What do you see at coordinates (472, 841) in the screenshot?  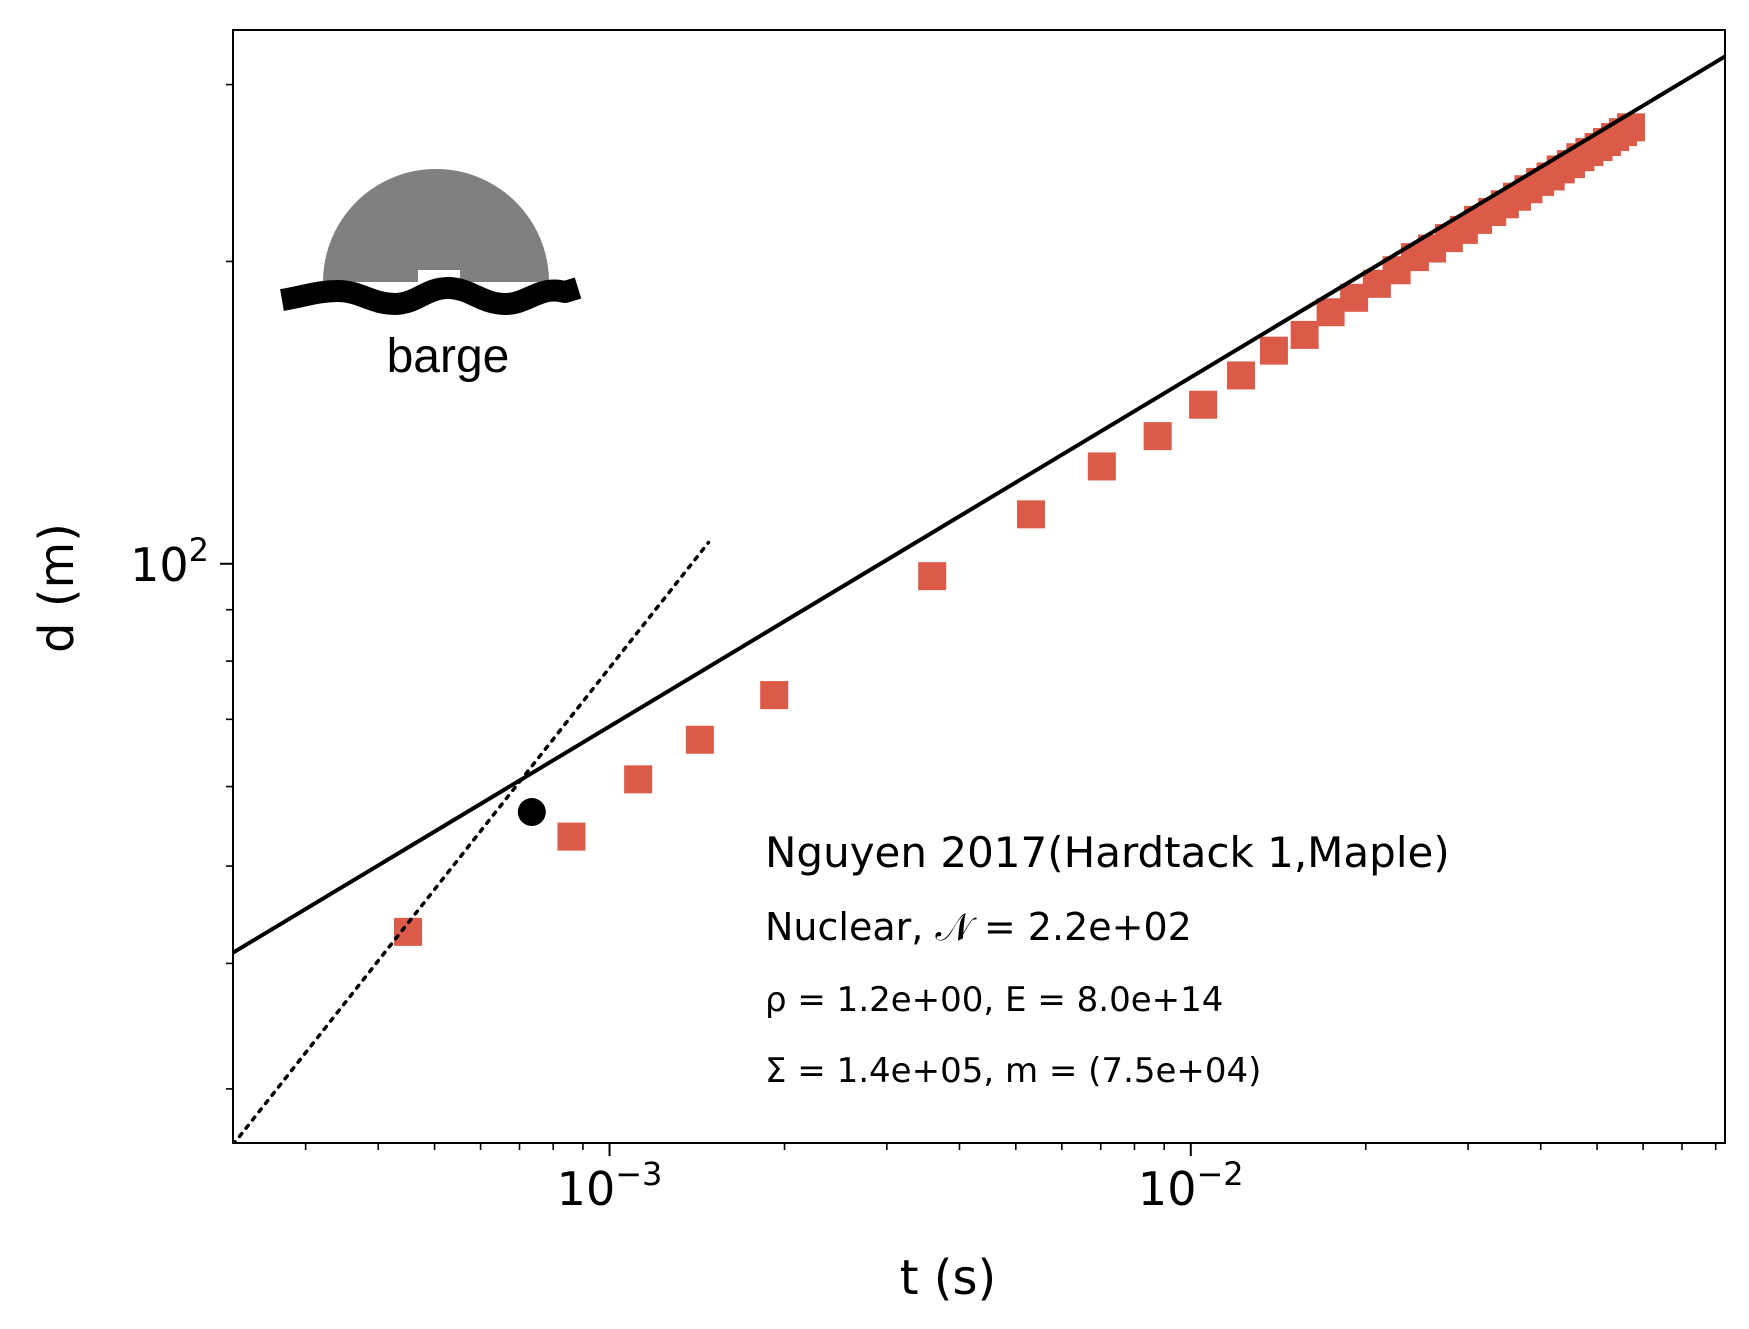 I see `dotted-reference-line` at bounding box center [472, 841].